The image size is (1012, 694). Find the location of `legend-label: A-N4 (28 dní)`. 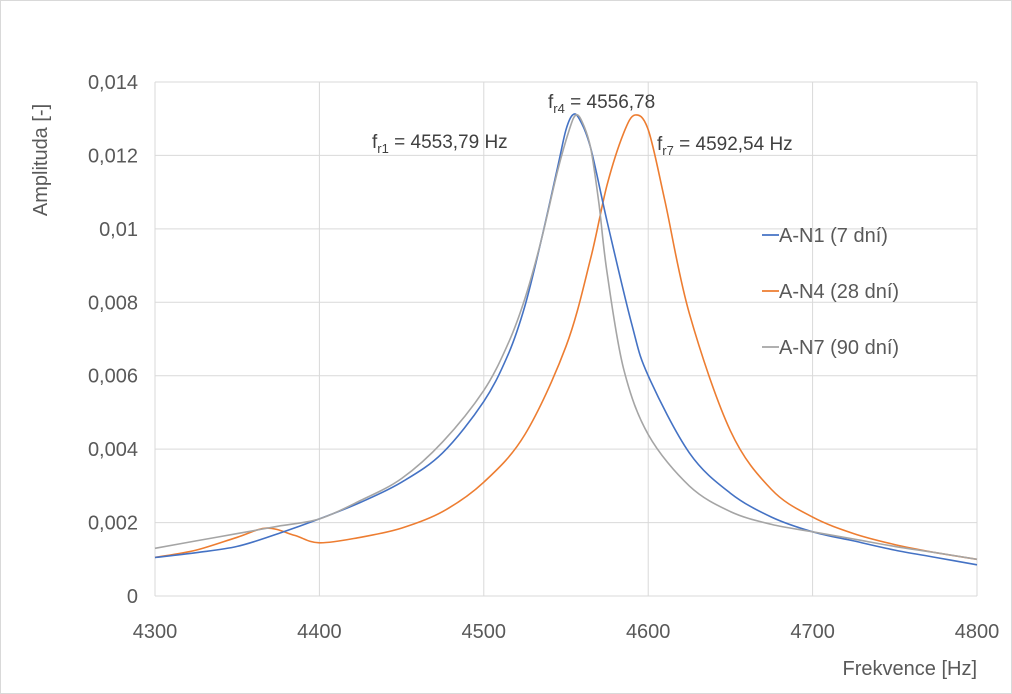

legend-label: A-N4 (28 dní) is located at coordinates (839, 292).